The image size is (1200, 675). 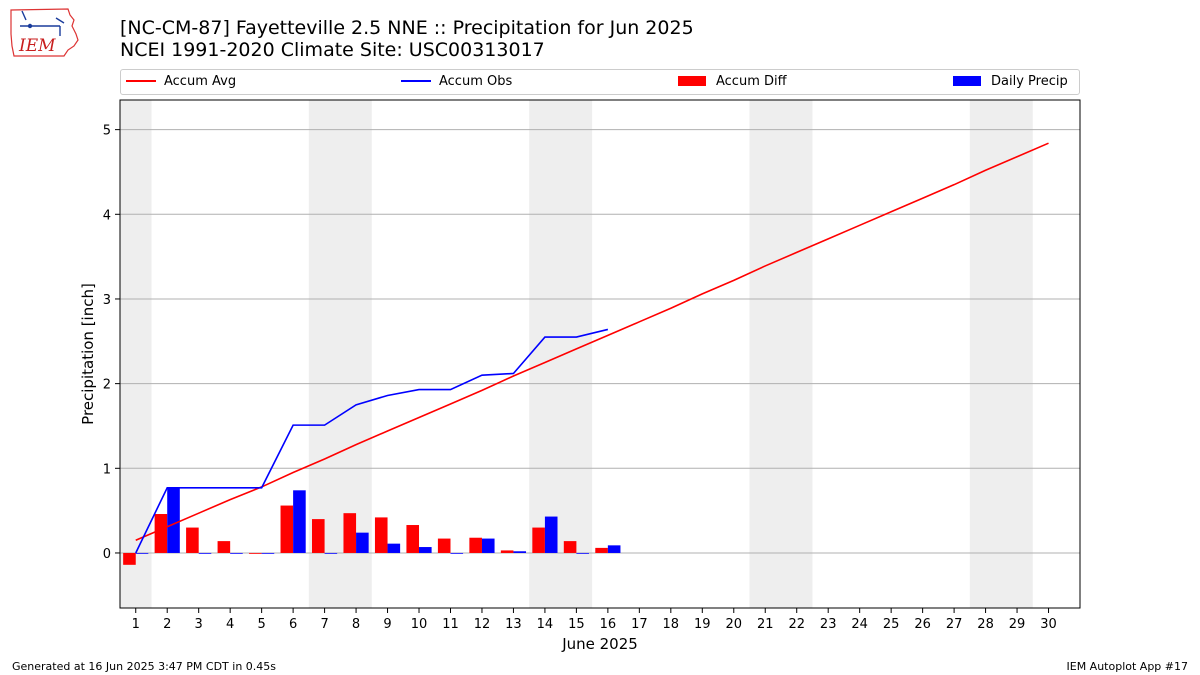 What do you see at coordinates (107, 469) in the screenshot?
I see `y-tick-label-1: 1` at bounding box center [107, 469].